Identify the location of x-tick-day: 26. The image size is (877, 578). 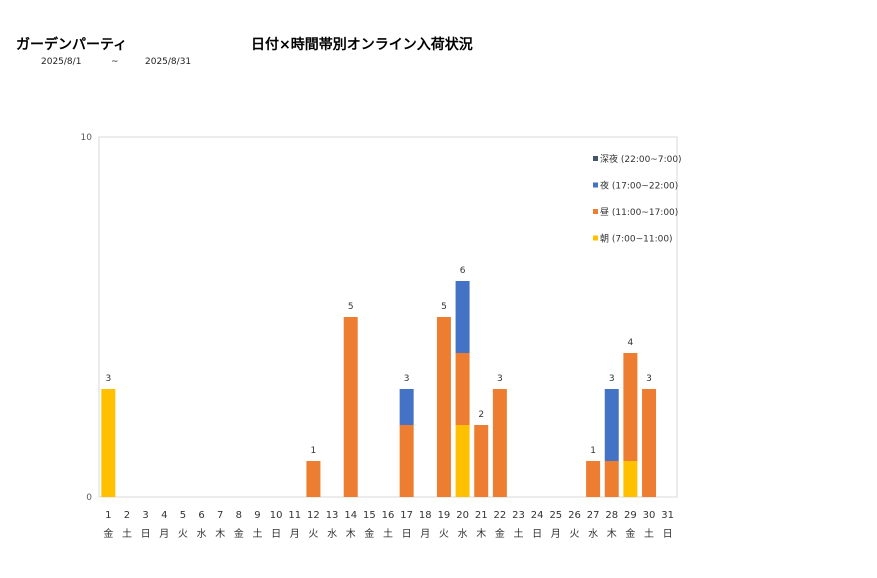
(574, 515).